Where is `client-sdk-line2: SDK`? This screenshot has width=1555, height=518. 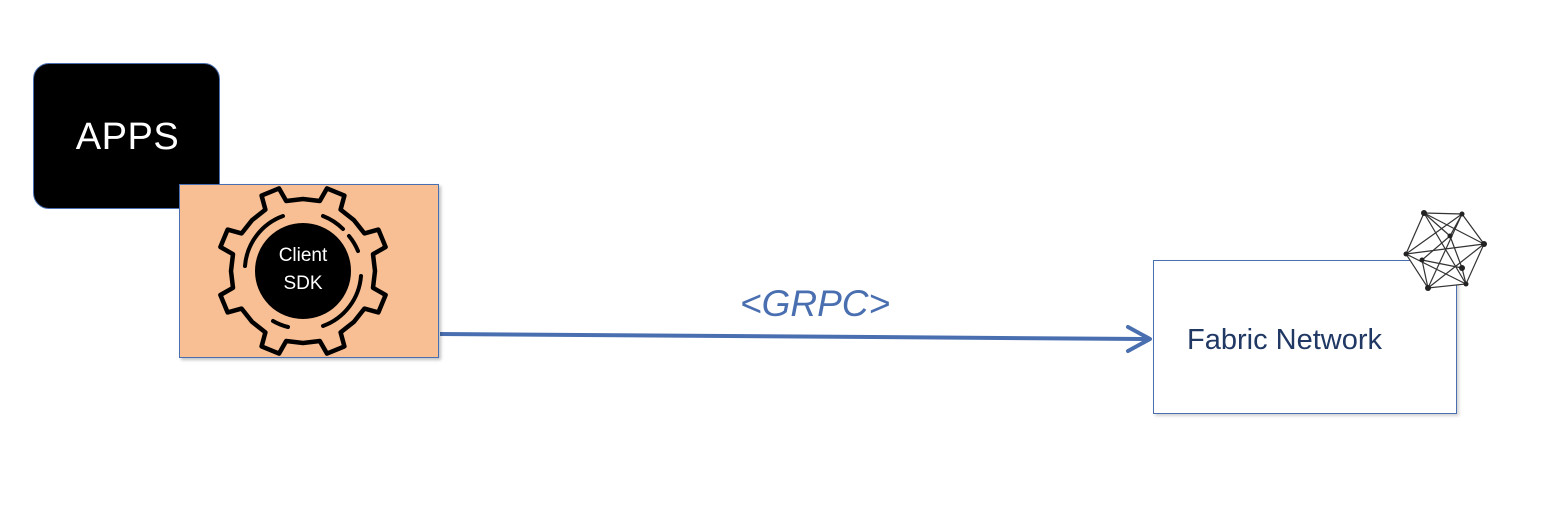 client-sdk-line2: SDK is located at coordinates (303, 283).